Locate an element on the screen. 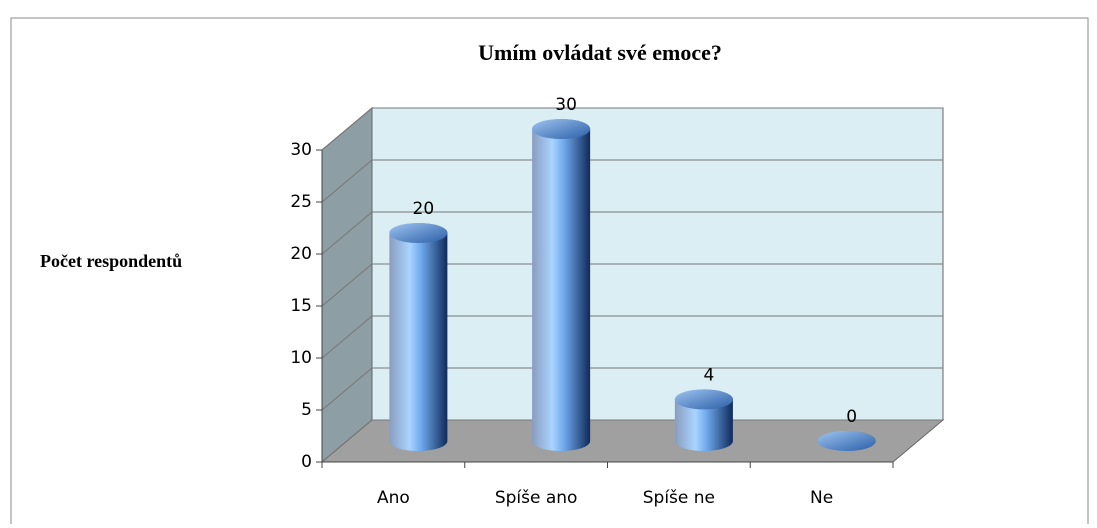  y-tick-label: 20 is located at coordinates (301, 254).